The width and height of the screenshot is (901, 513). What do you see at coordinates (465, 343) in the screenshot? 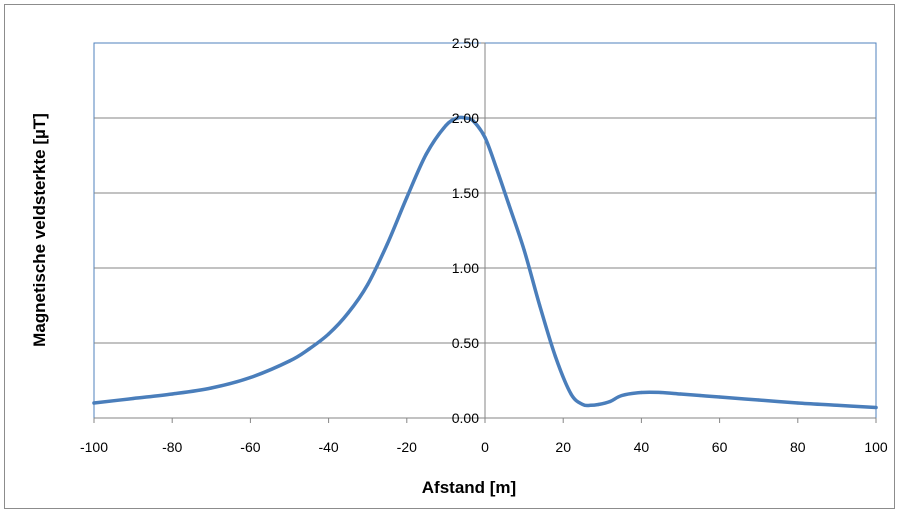
I see `y-tick-label: 0.50` at bounding box center [465, 343].